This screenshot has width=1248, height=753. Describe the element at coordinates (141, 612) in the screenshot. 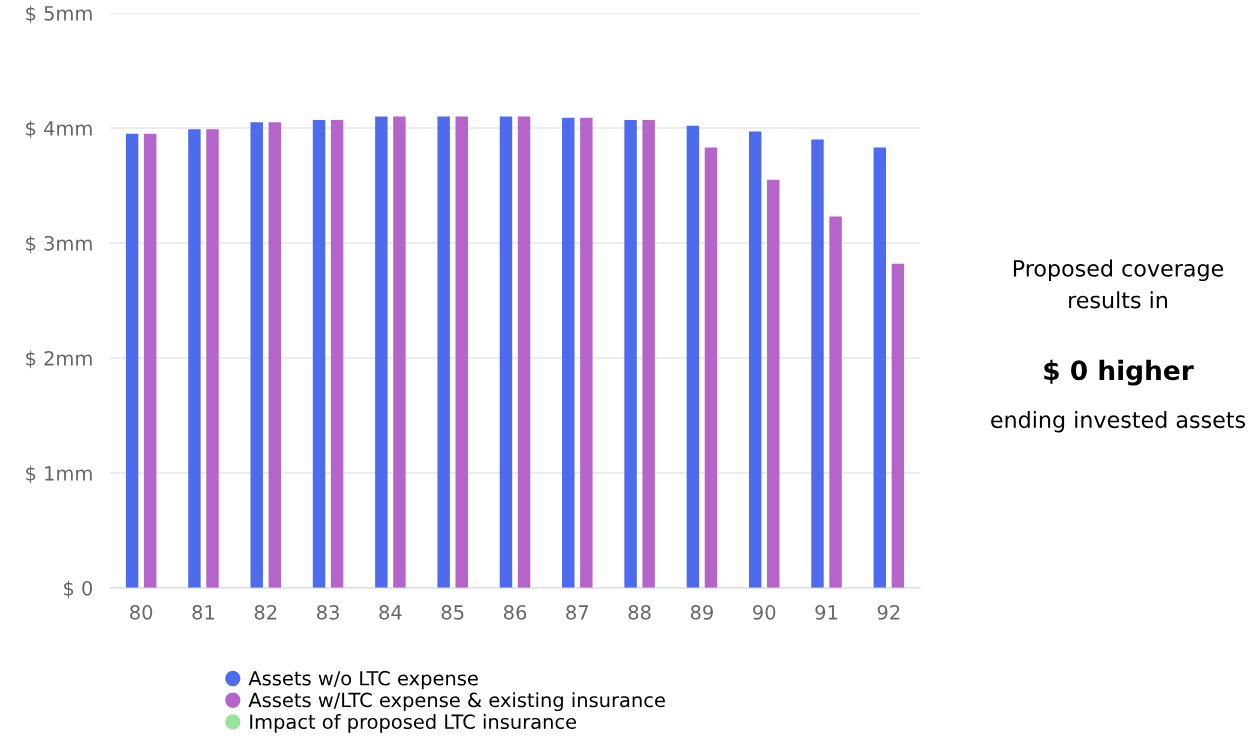

I see `x-tick-label: 80` at that location.